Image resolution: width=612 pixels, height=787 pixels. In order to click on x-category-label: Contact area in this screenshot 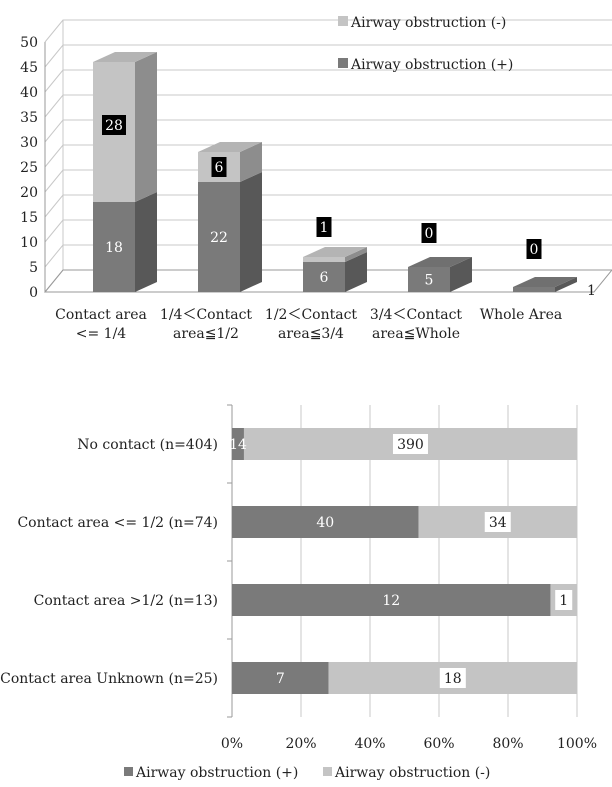, I will do `click(101, 315)`.